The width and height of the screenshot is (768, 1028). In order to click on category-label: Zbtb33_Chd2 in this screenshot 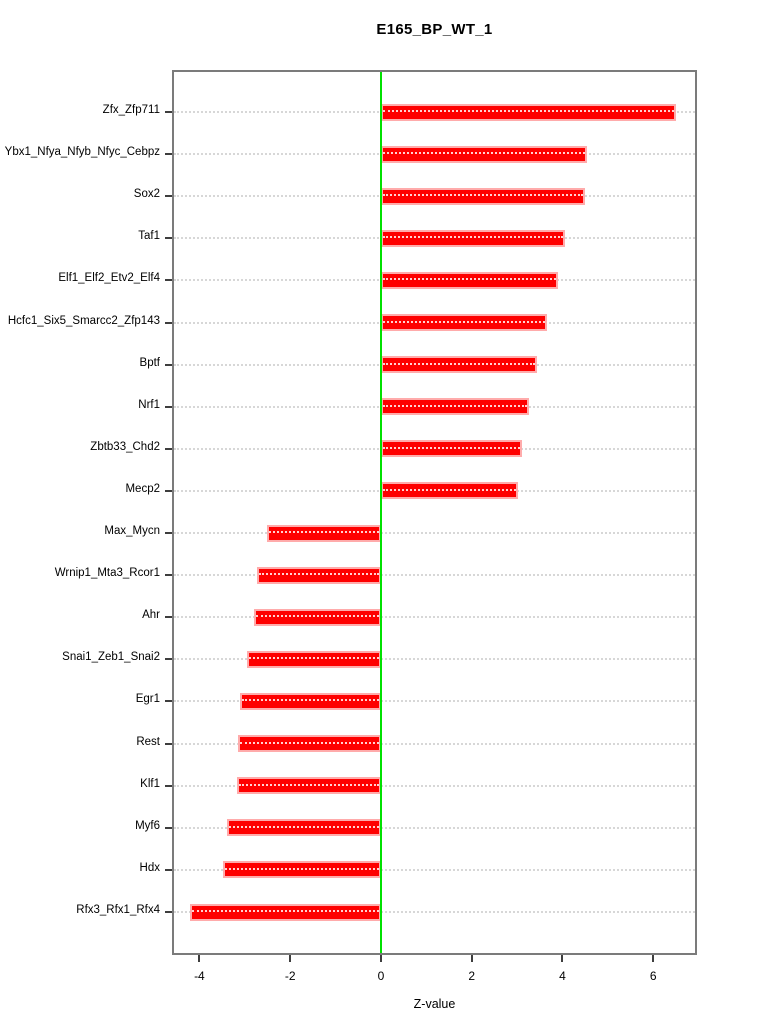, I will do `click(125, 446)`.